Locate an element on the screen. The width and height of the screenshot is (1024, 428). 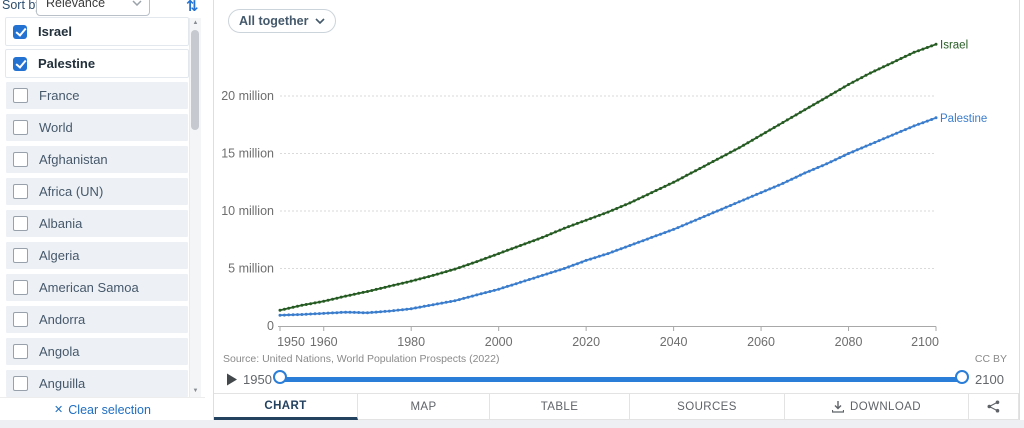
entity-row-israel: Israel is located at coordinates (97, 31).